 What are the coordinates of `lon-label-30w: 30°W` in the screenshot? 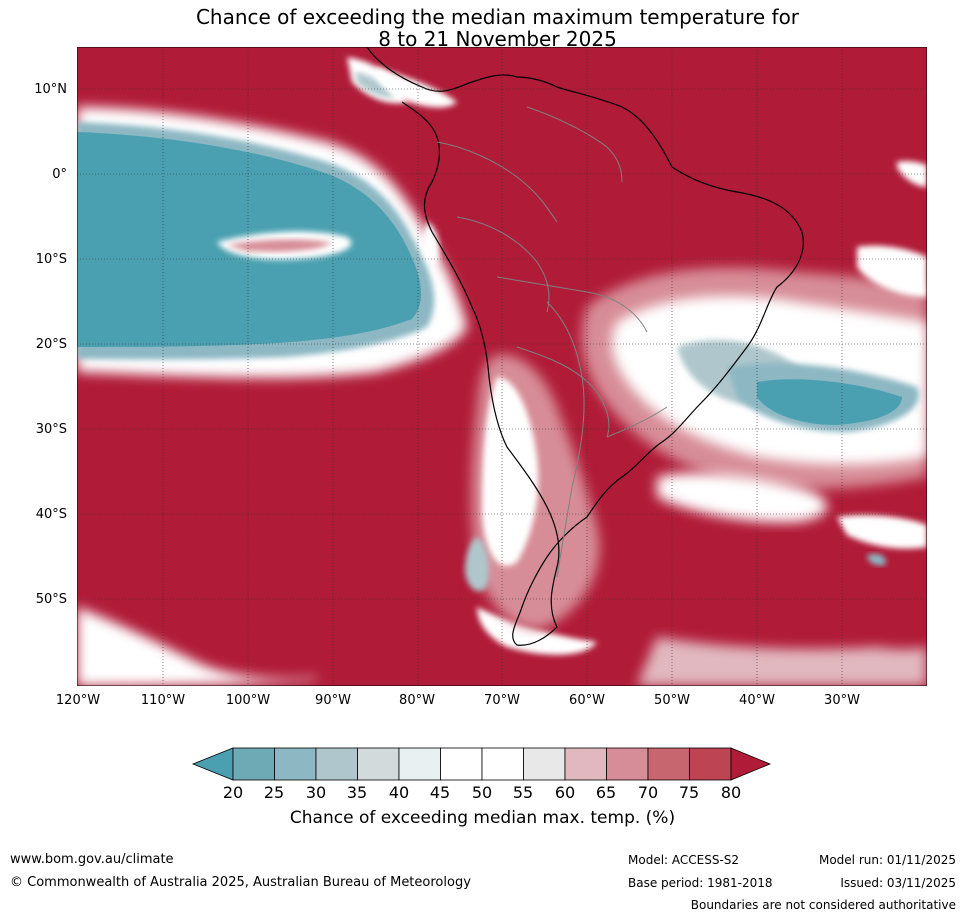 It's located at (842, 700).